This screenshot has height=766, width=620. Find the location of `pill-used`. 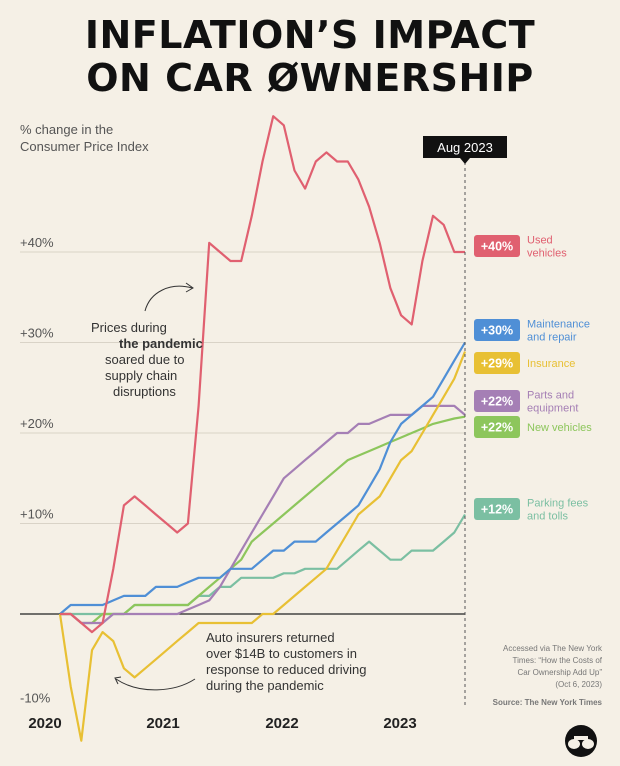

pill-used is located at coordinates (497, 246).